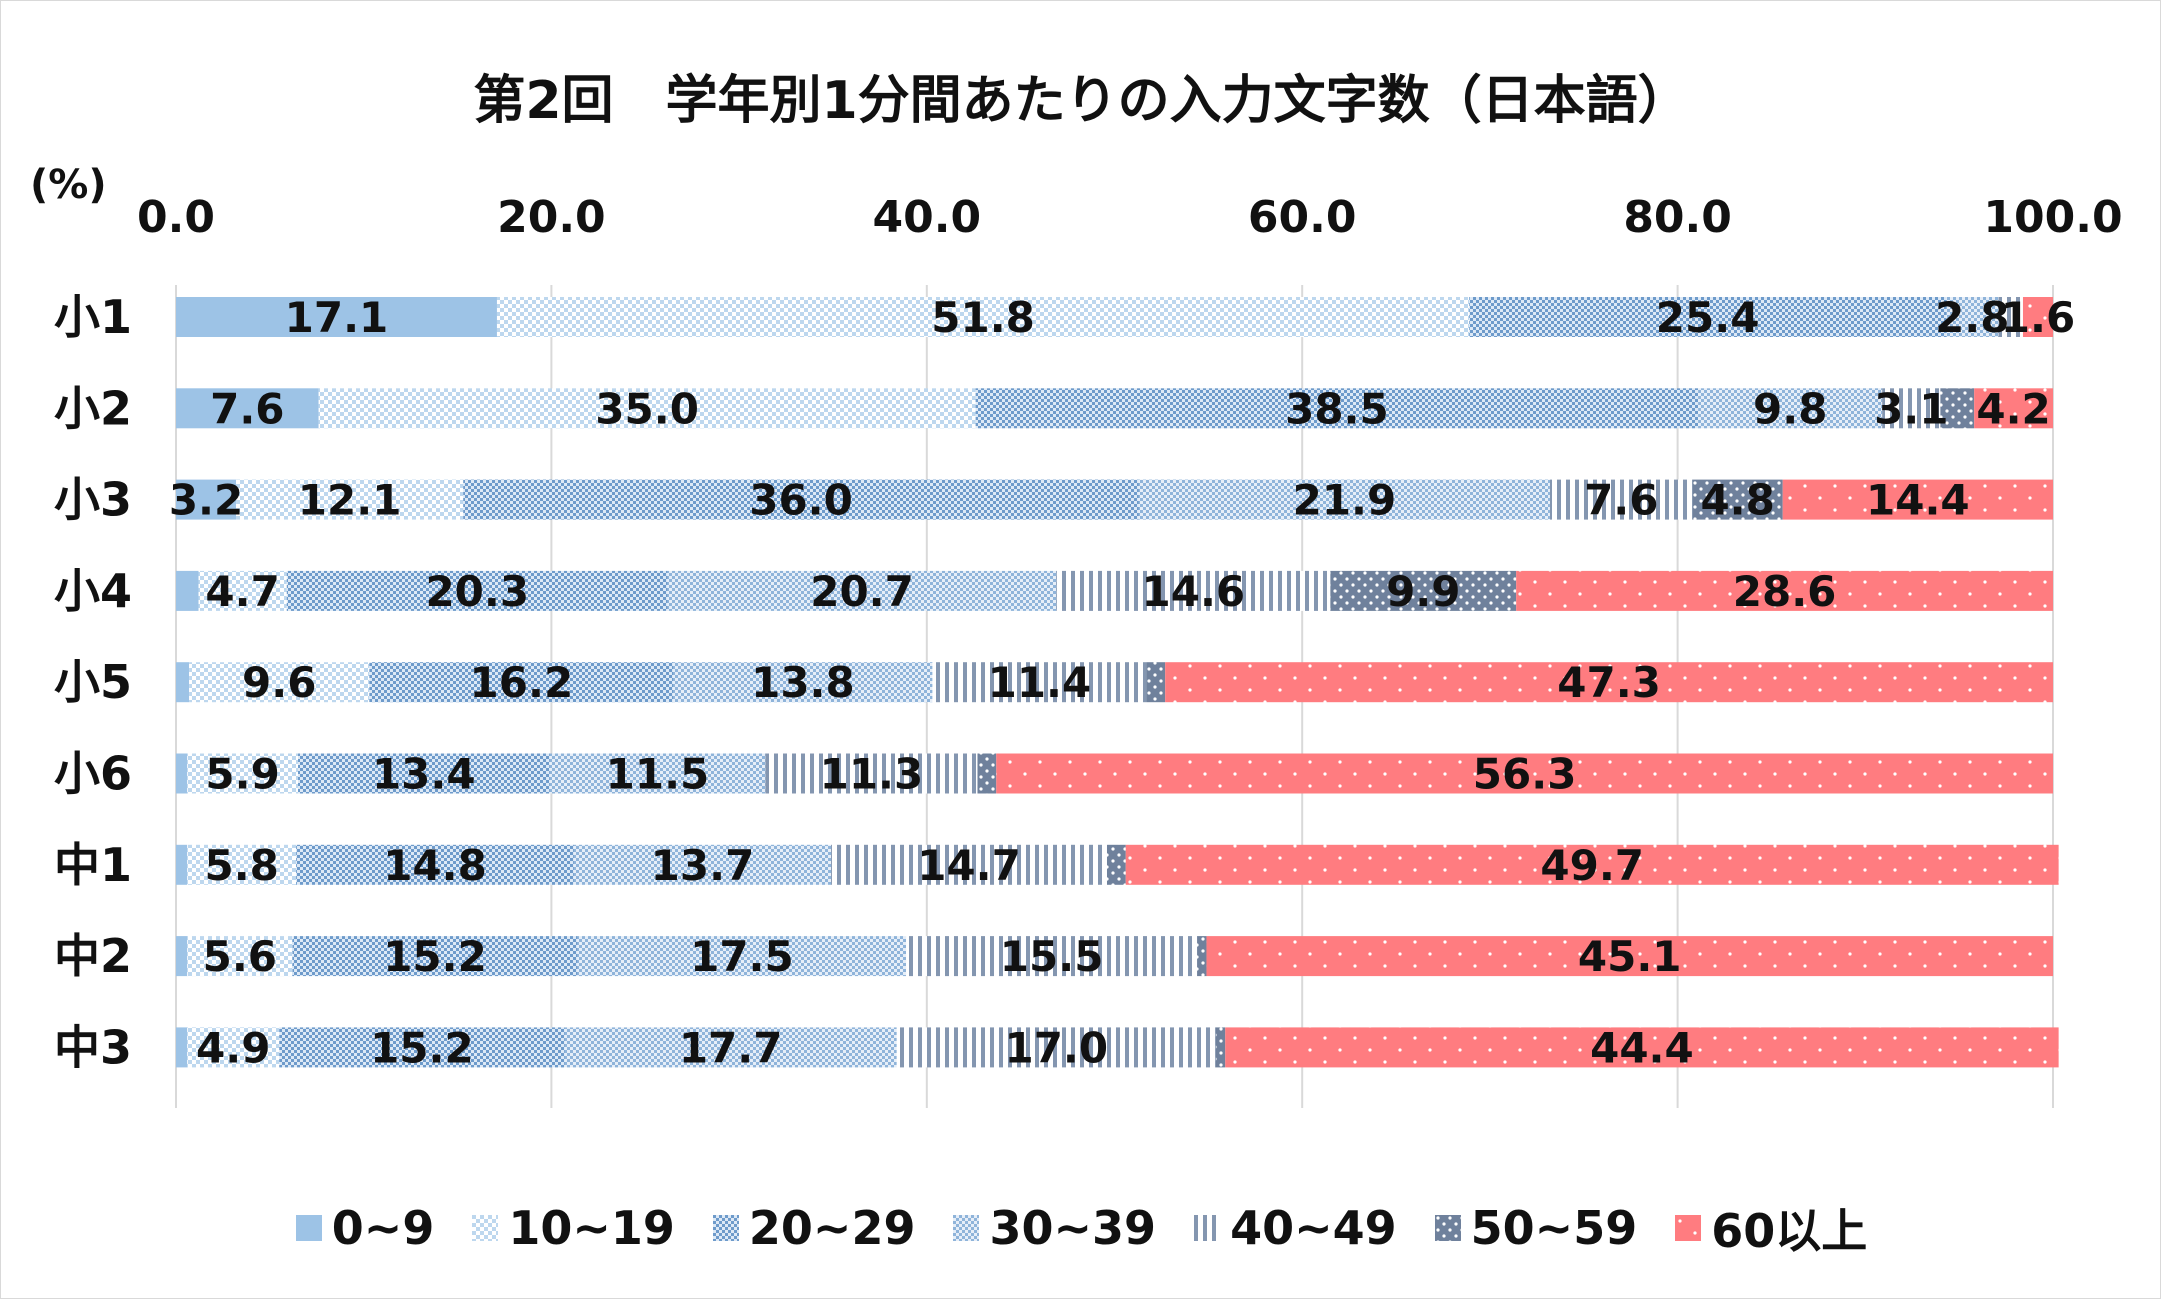 The width and height of the screenshot is (2163, 1301). Describe the element at coordinates (93, 500) in the screenshot. I see `category-label: 小3` at that location.